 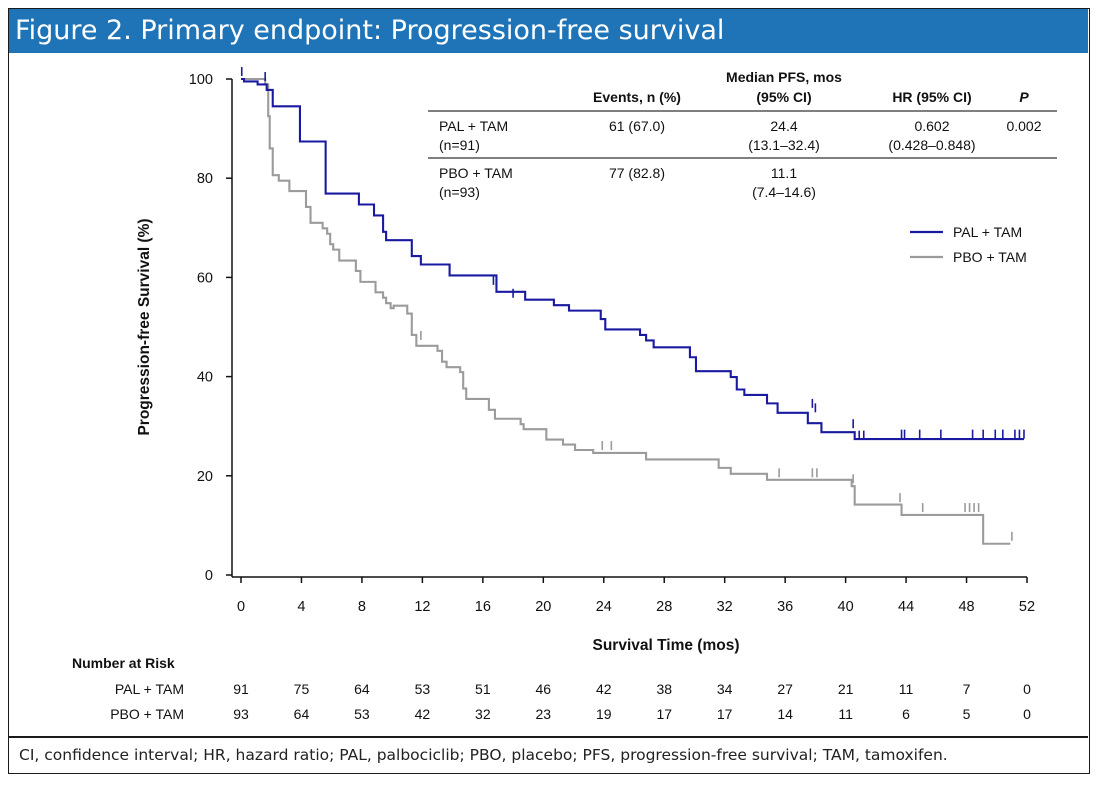 What do you see at coordinates (201, 80) in the screenshot?
I see `y-tick-label: 100` at bounding box center [201, 80].